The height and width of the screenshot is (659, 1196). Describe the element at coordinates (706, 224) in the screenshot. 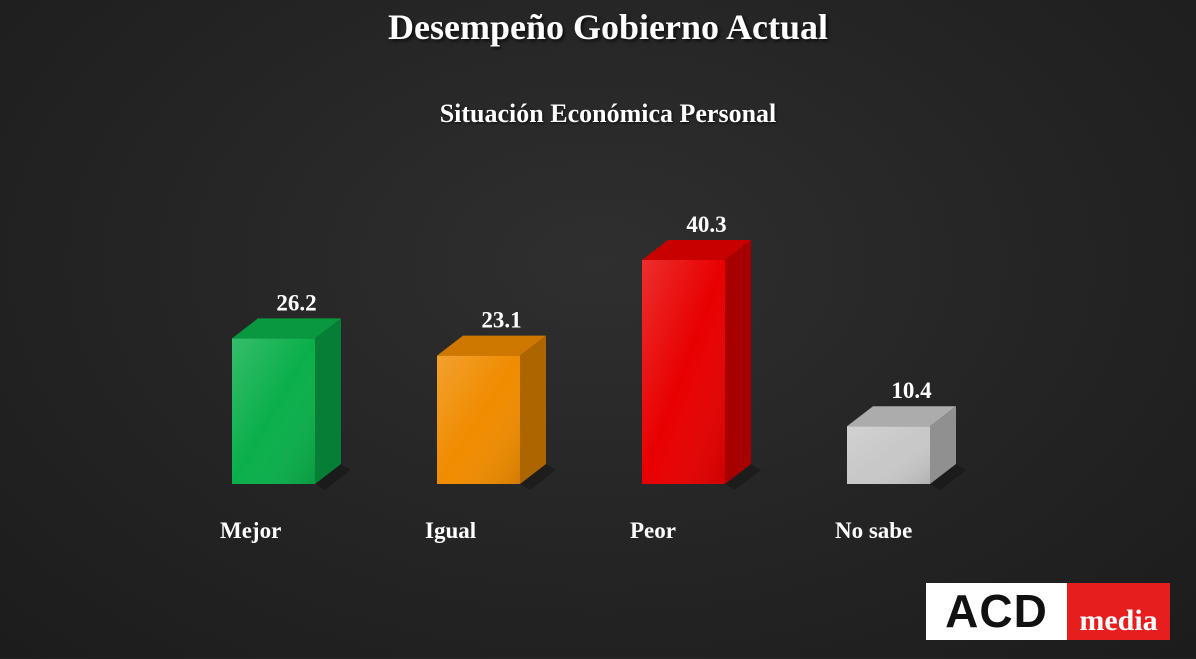

I see `data-label: 40.3` at that location.